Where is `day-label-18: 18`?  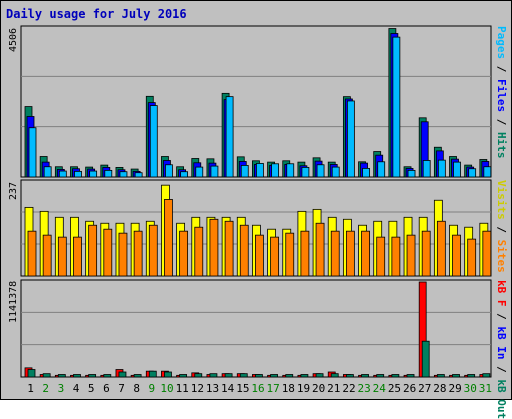
day-label-18: 18 is located at coordinates (288, 388).